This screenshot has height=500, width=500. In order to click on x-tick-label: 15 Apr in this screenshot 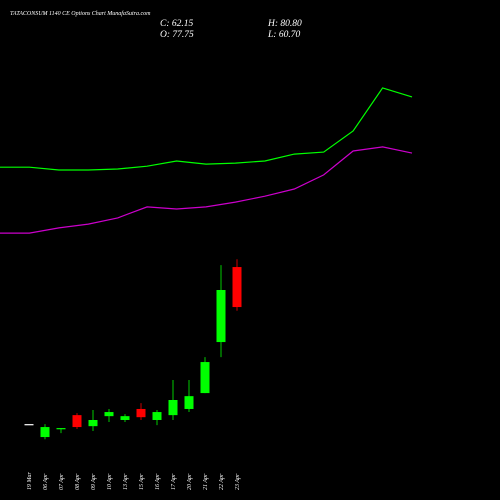, I will do `click(142, 481)`.